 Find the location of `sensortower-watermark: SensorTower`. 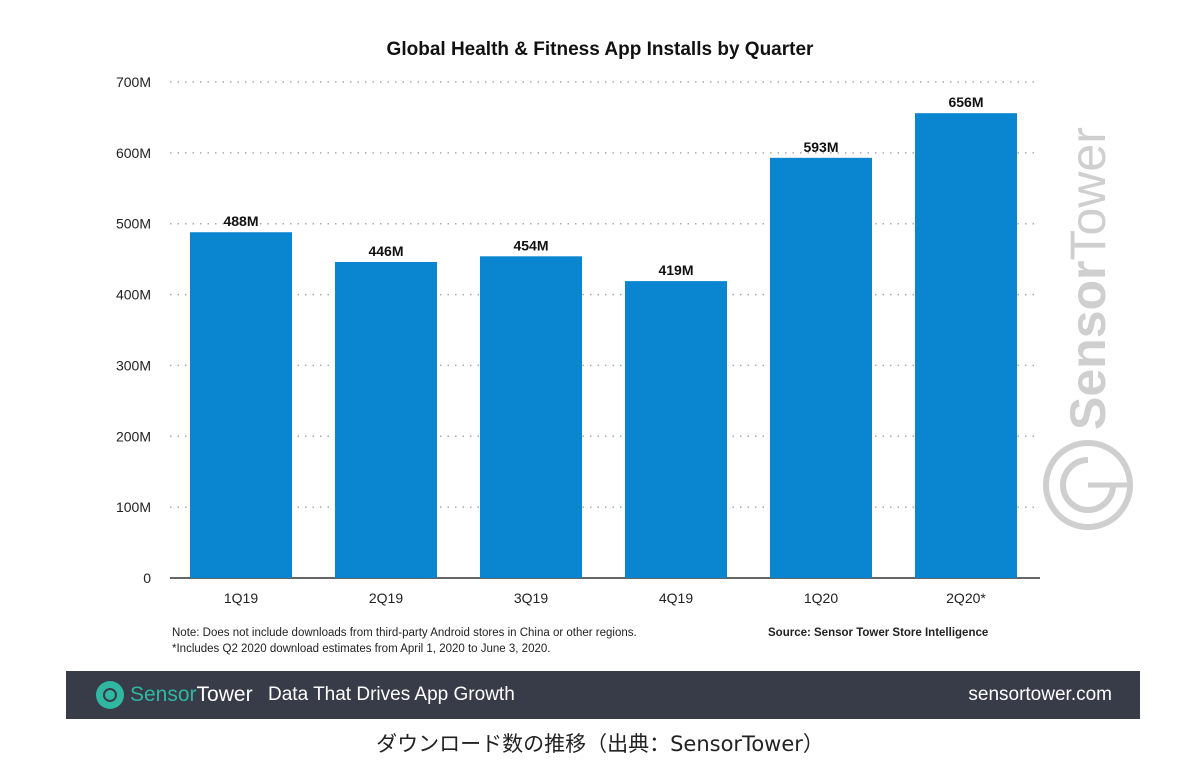

sensortower-watermark: SensorTower is located at coordinates (1088, 328).